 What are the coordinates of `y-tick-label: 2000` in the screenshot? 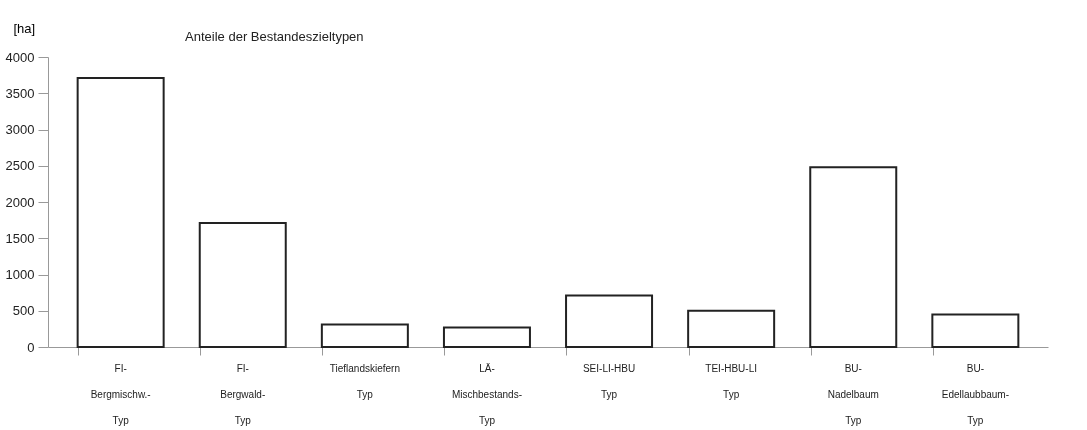 It's located at (20, 202).